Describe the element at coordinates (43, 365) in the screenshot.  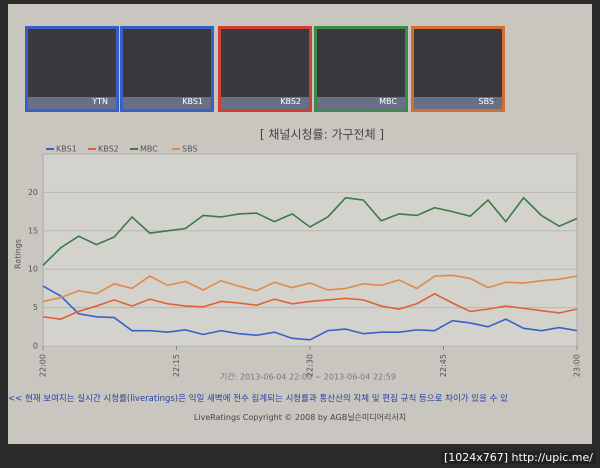
I see `x-tick-label: 22:00` at that location.